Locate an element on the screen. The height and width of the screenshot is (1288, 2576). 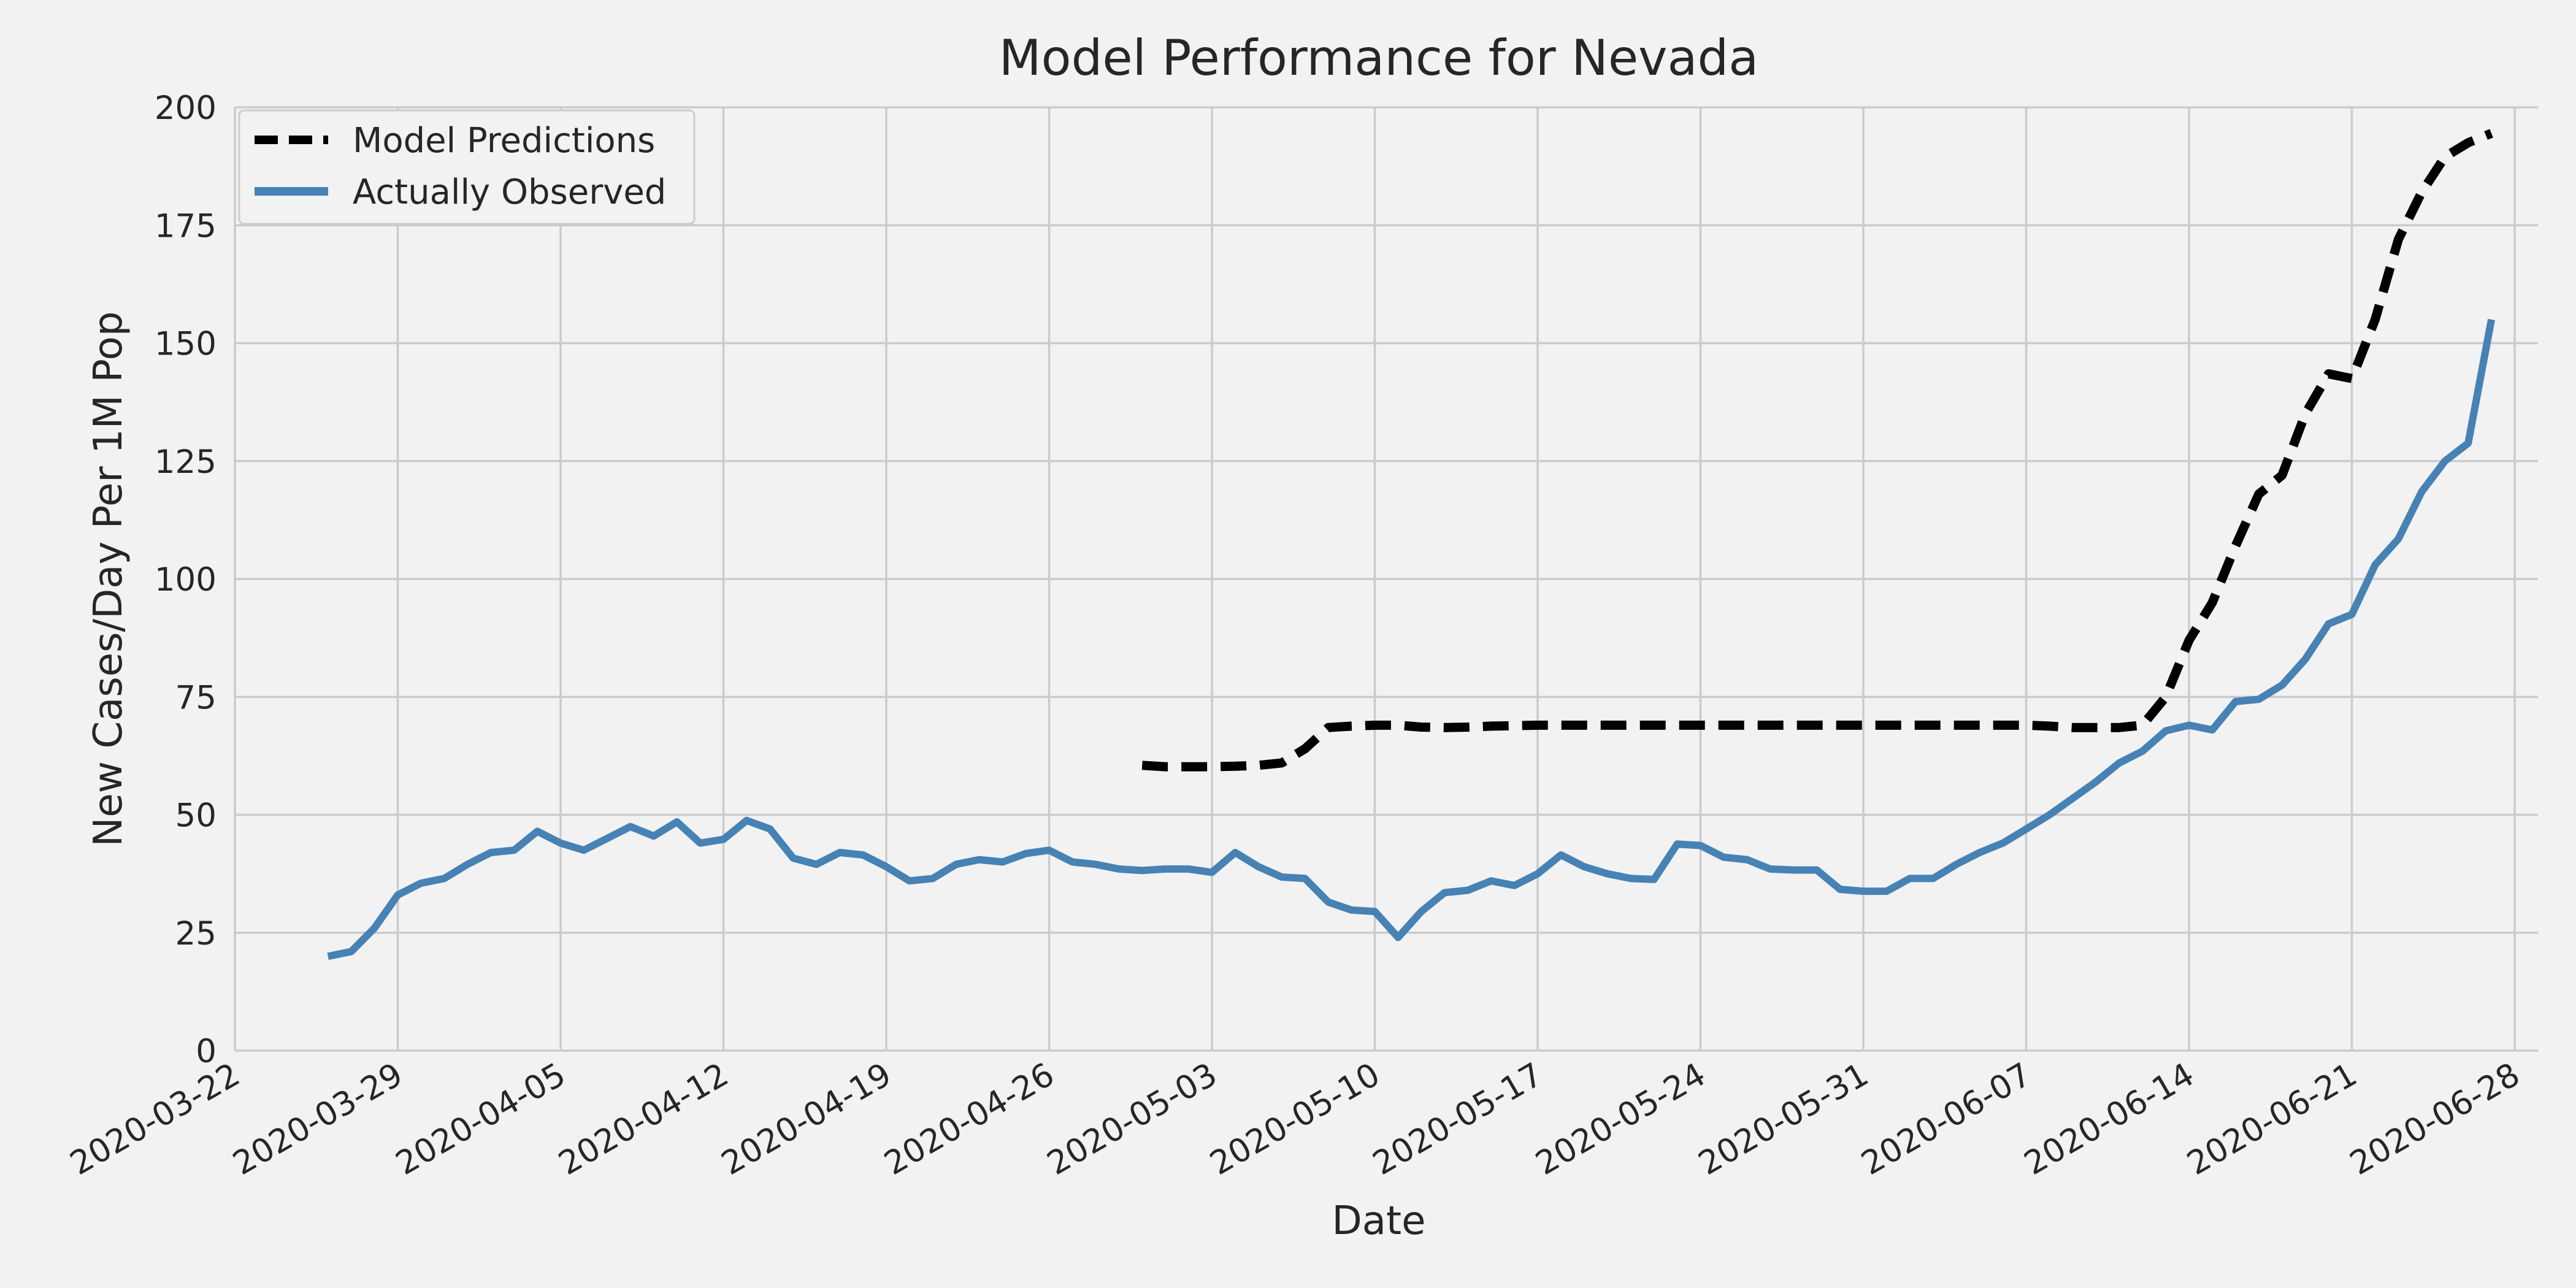
legend-label-actually-observed: Actually Observed is located at coordinates (509, 192).